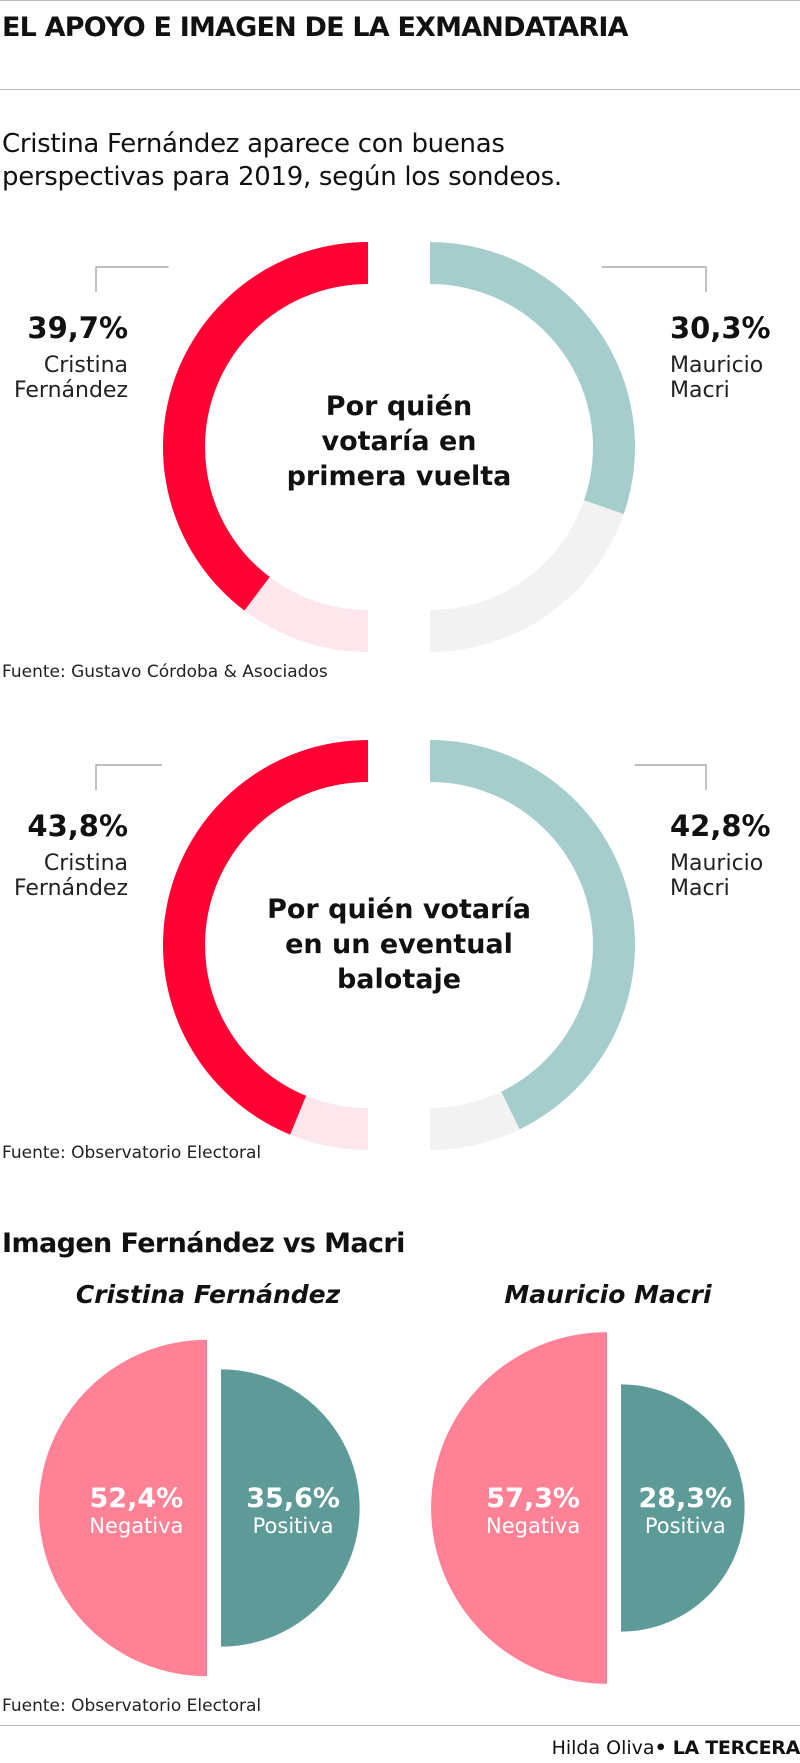 Image resolution: width=800 pixels, height=1763 pixels. Describe the element at coordinates (603, 1748) in the screenshot. I see `author-name: Hilda Oliva` at that location.